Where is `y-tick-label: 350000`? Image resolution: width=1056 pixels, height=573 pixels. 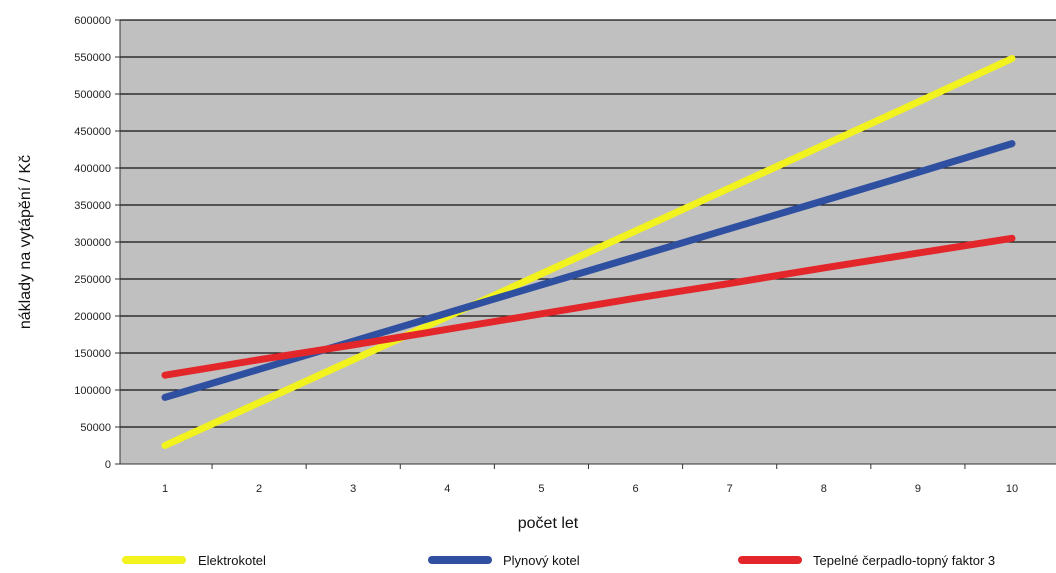
y-tick-label: 350000 is located at coordinates (92, 206).